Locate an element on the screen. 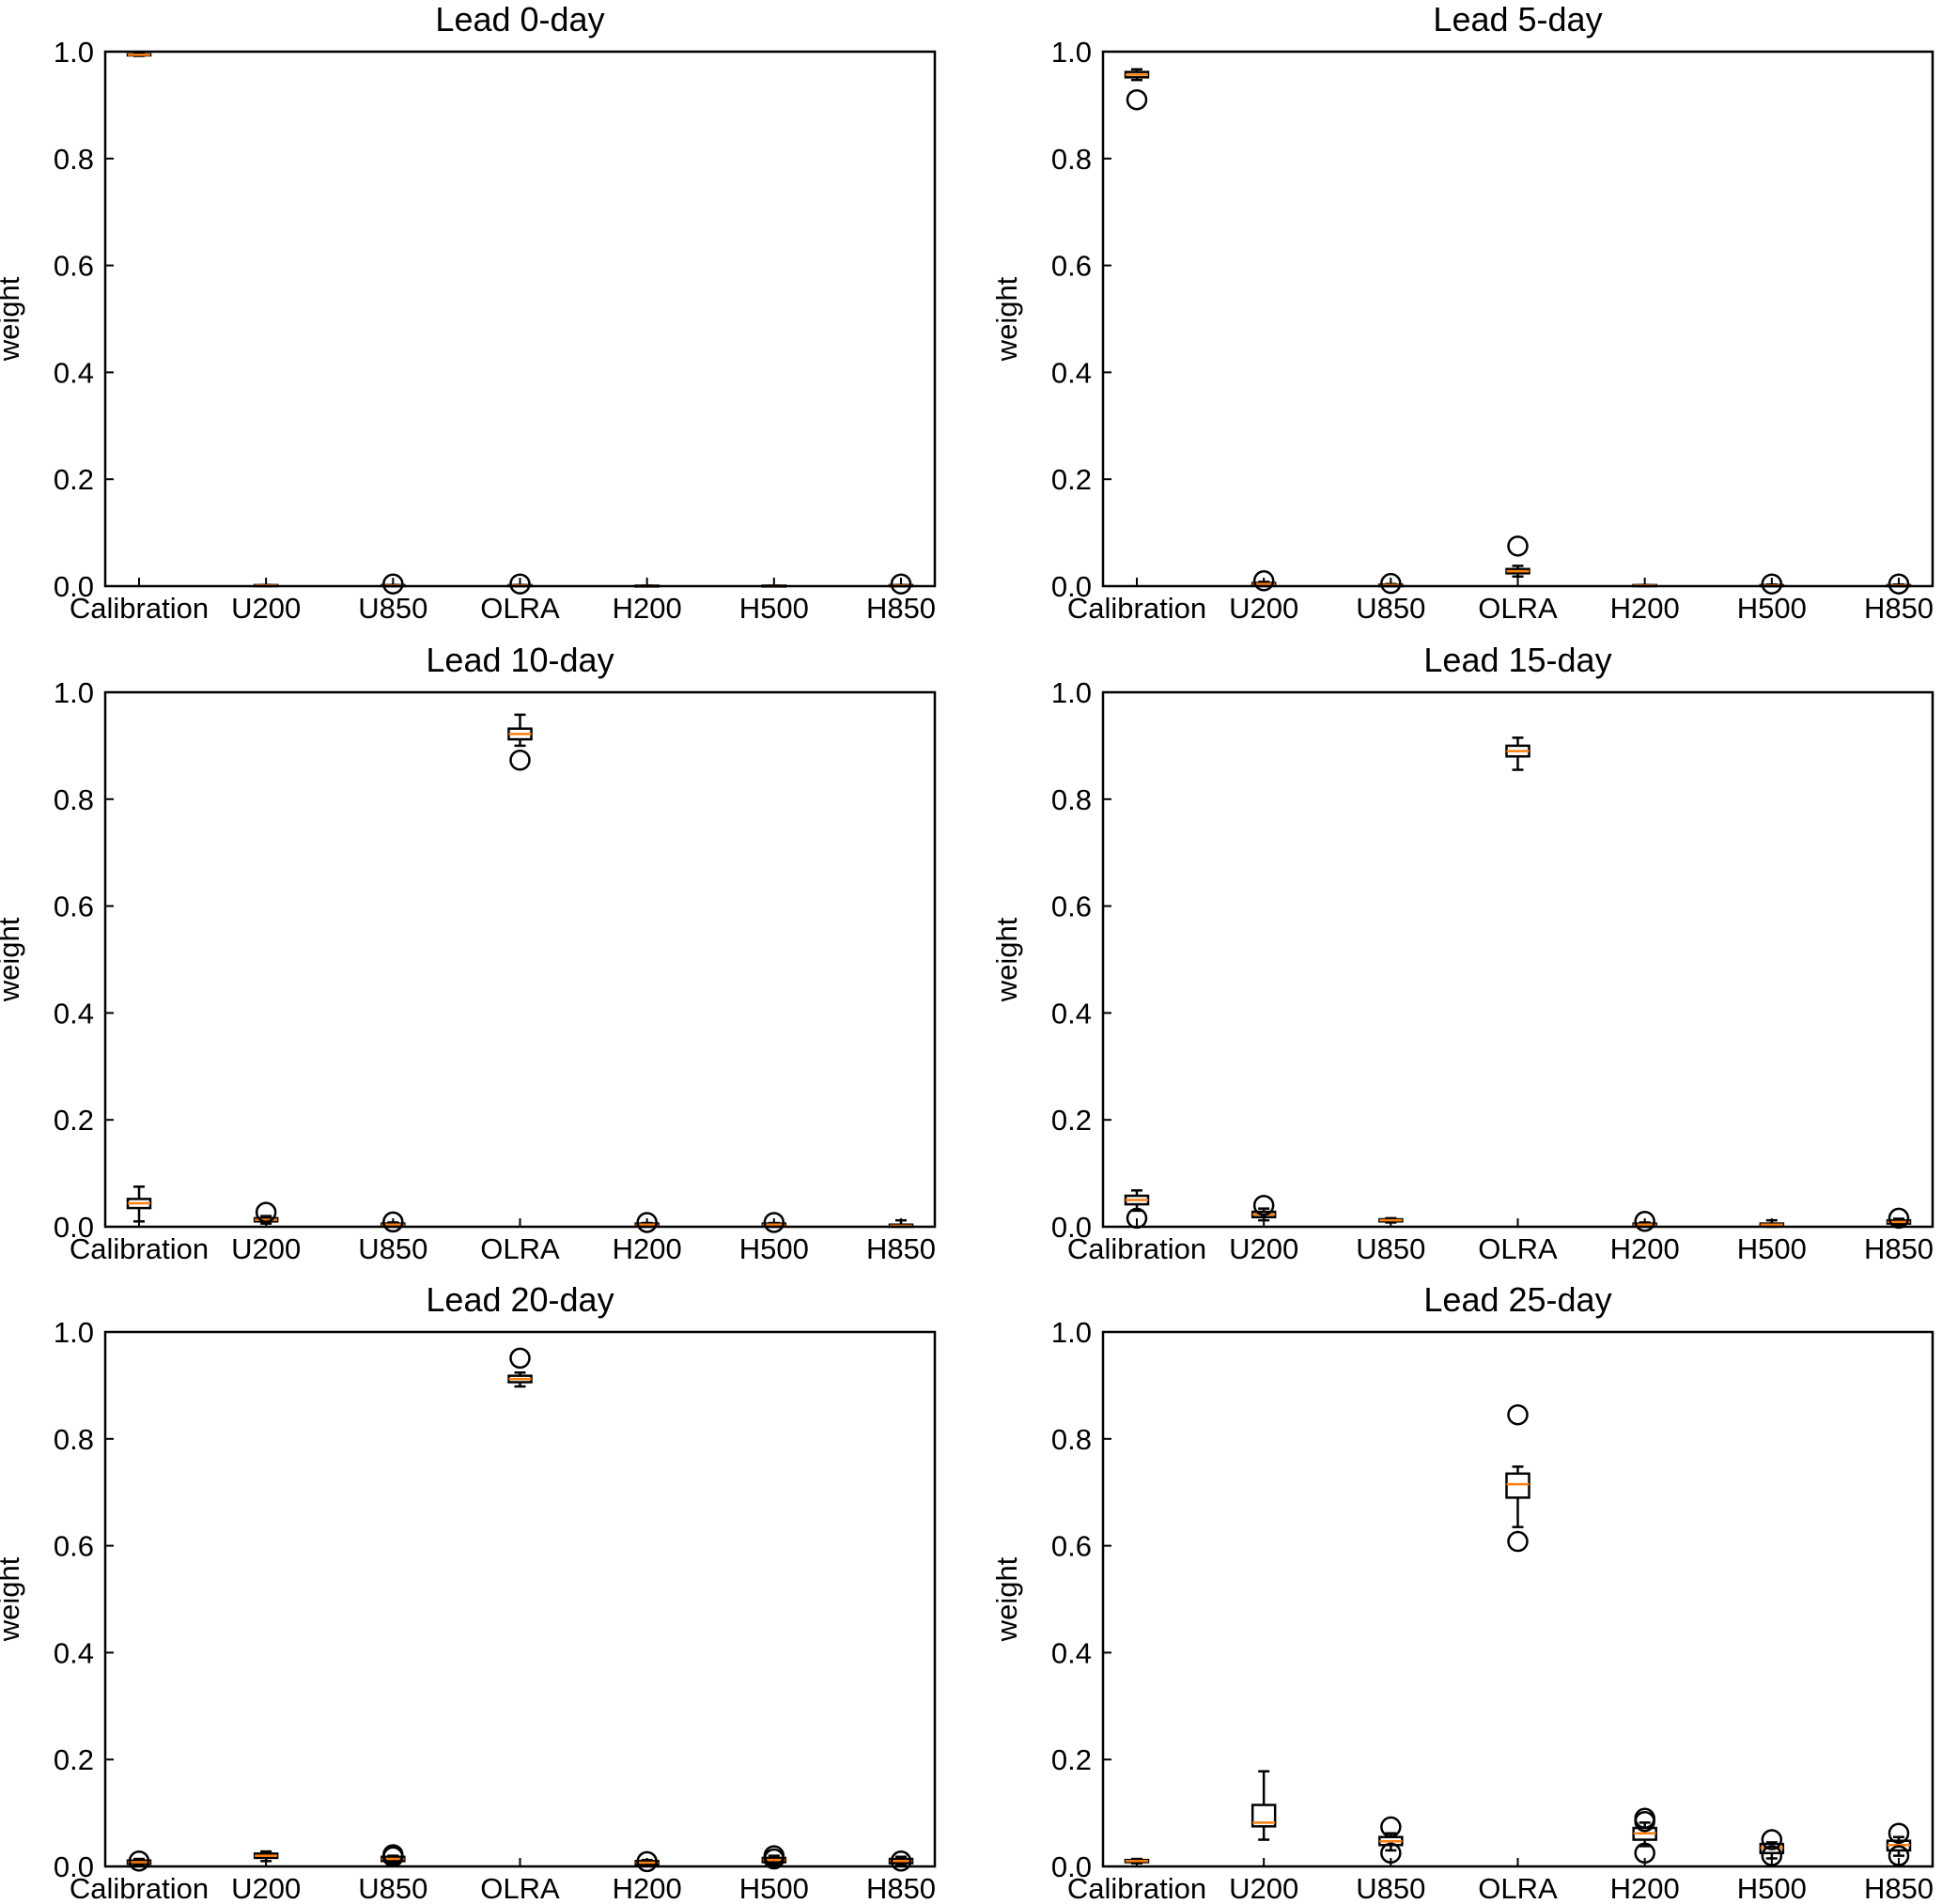  subplot-title: Lead 25-day is located at coordinates (1517, 1299).